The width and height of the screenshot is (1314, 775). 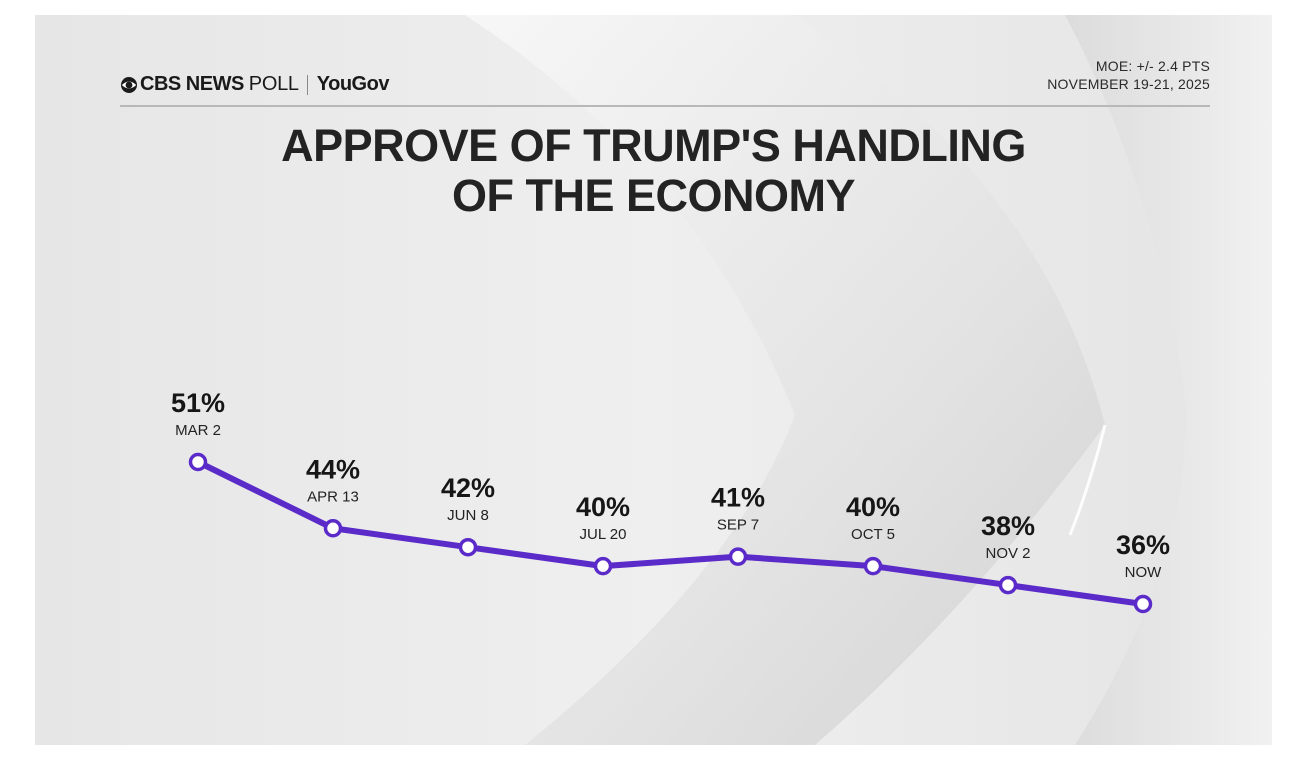 What do you see at coordinates (873, 534) in the screenshot?
I see `date-label: OCT 5` at bounding box center [873, 534].